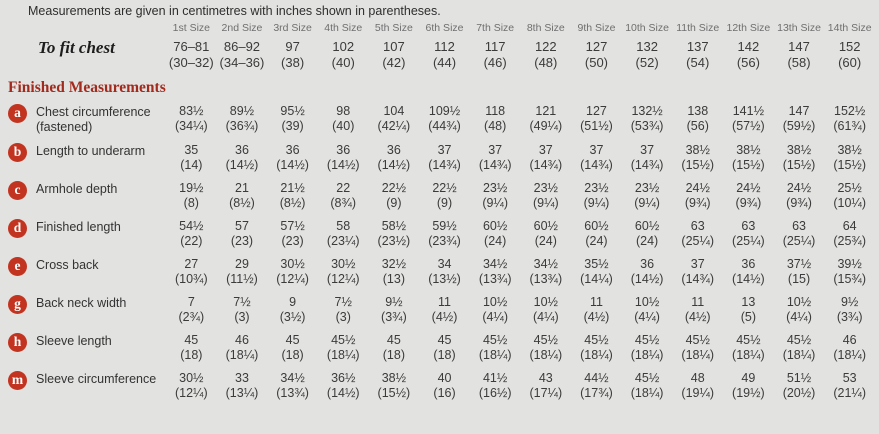 The image size is (879, 434). What do you see at coordinates (849, 317) in the screenshot?
I see `value-inches: (3¾)` at bounding box center [849, 317].